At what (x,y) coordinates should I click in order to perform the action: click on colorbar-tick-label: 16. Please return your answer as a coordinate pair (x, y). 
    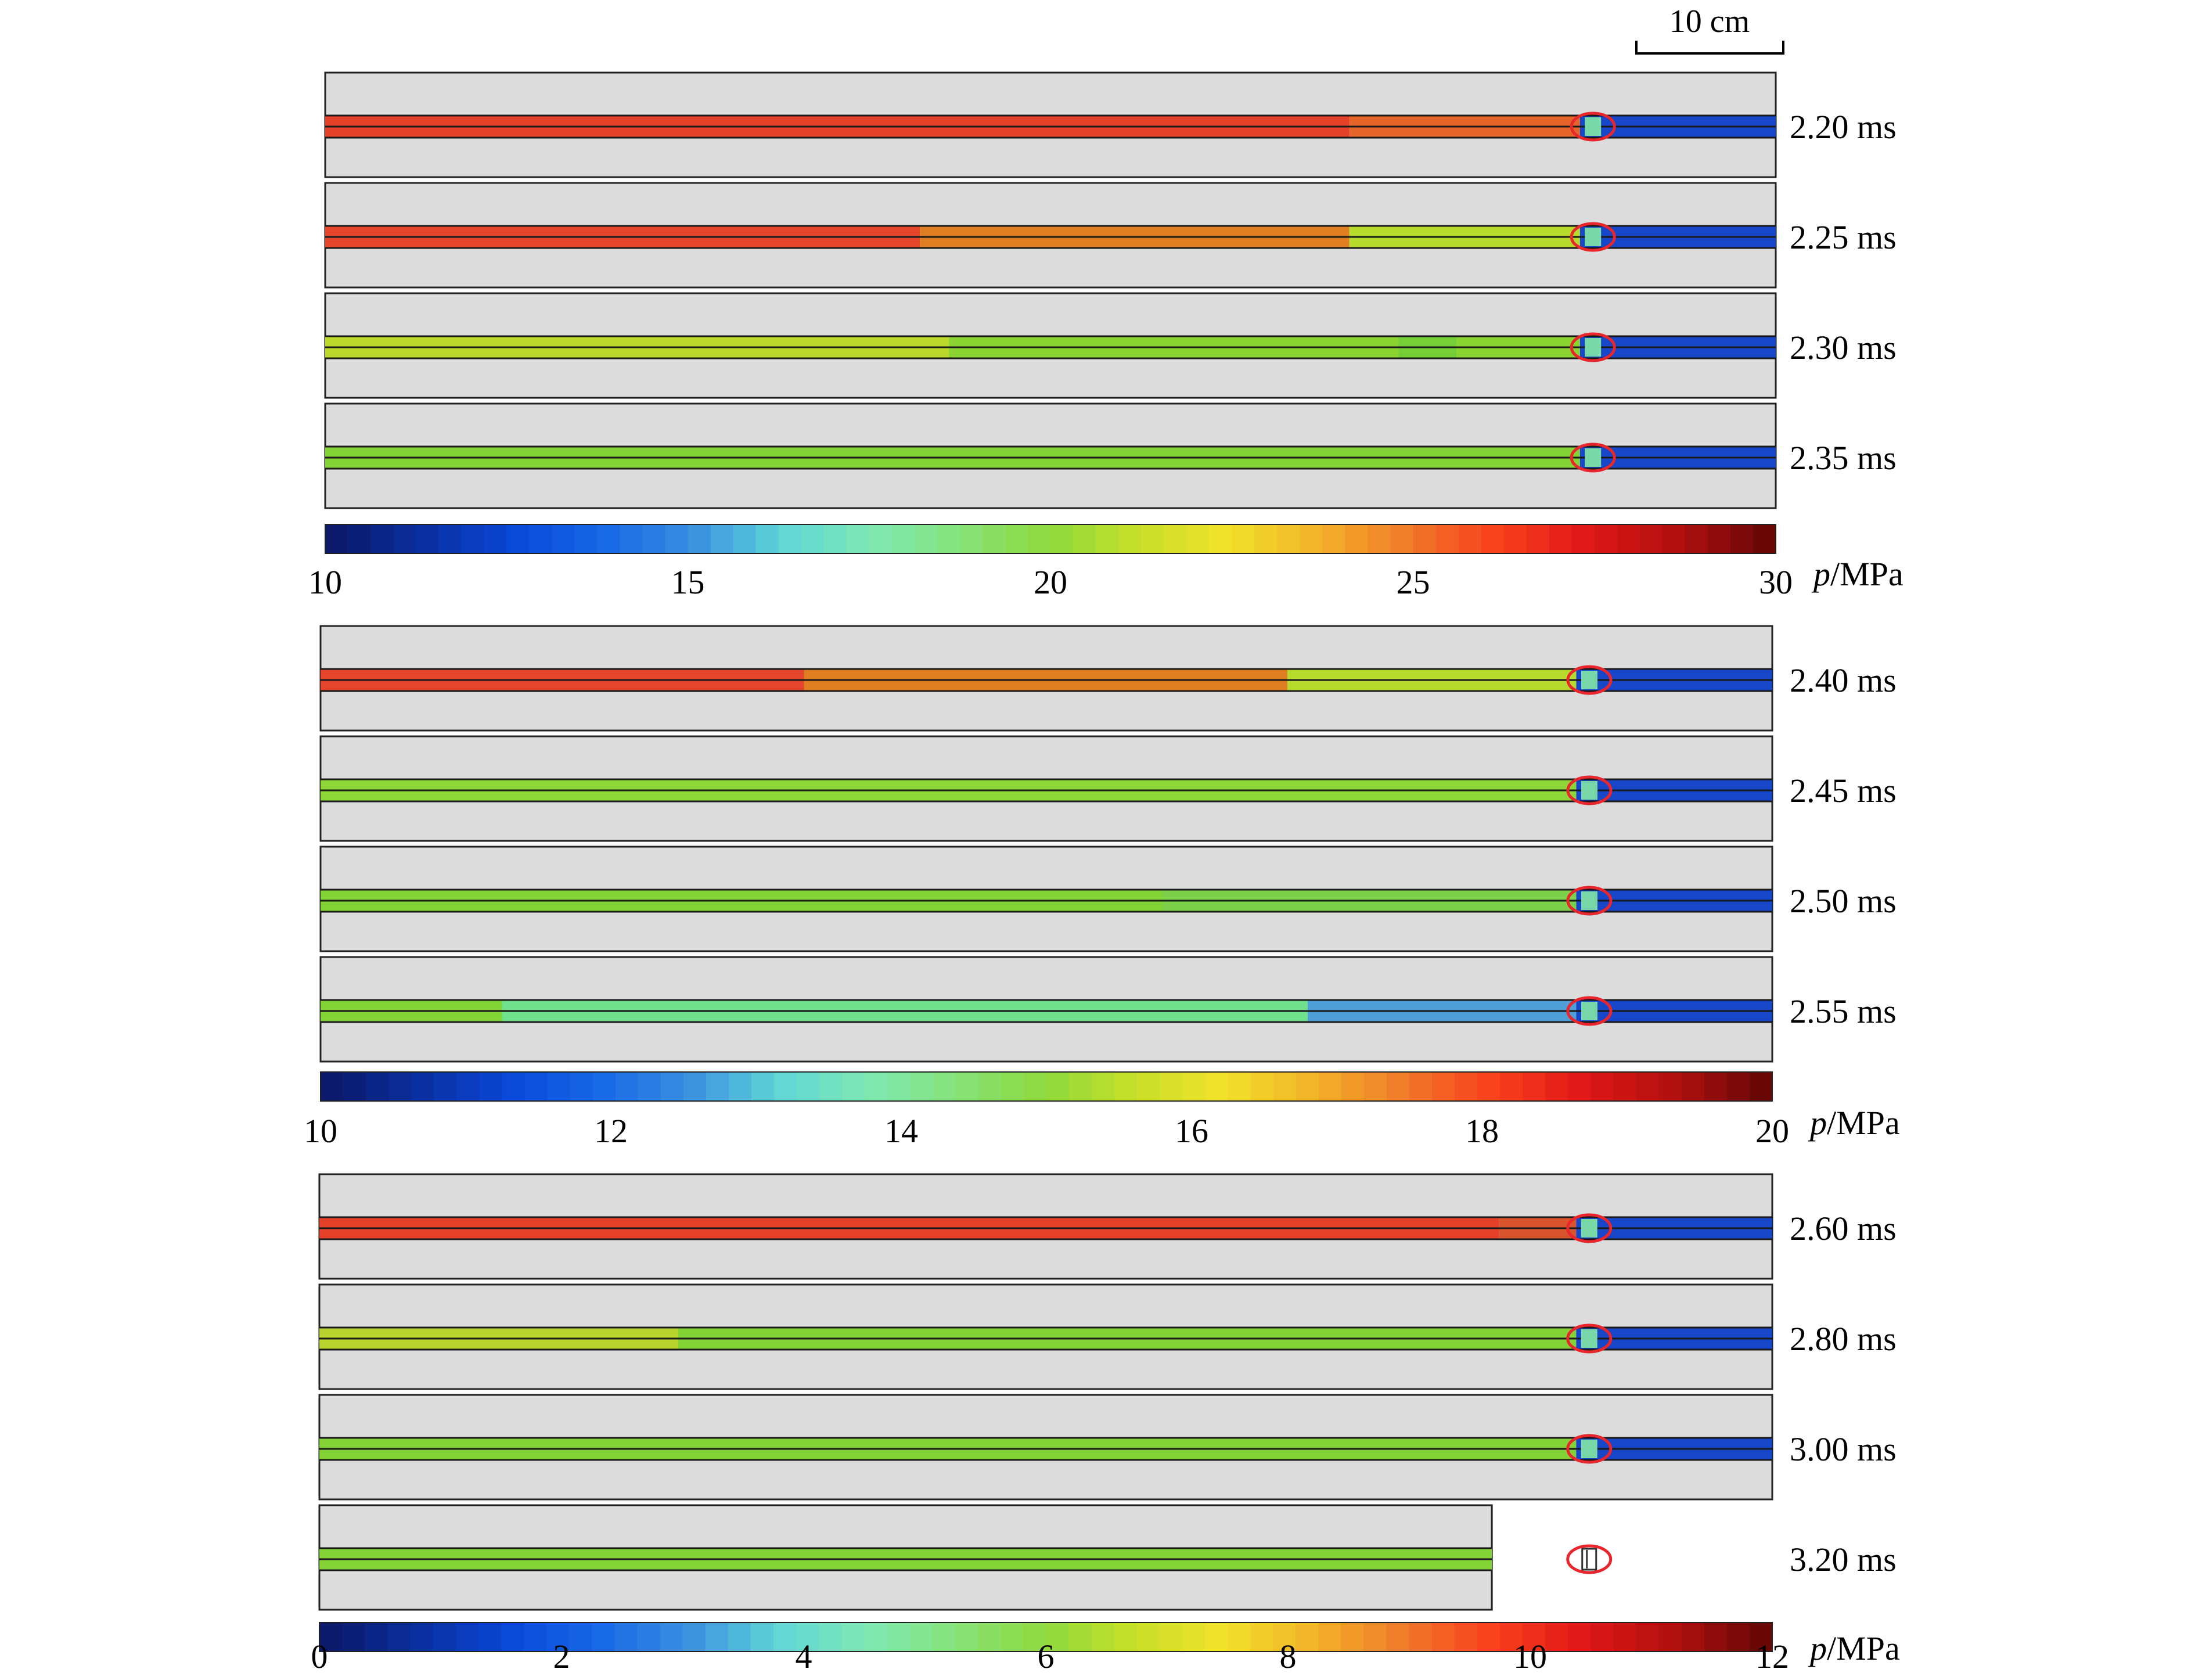
    Looking at the image, I should click on (1191, 1131).